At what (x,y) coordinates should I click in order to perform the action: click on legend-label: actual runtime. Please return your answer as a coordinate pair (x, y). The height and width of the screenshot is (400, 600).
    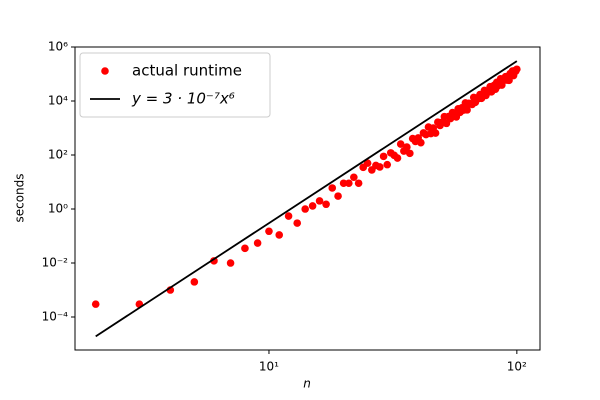
    Looking at the image, I should click on (187, 71).